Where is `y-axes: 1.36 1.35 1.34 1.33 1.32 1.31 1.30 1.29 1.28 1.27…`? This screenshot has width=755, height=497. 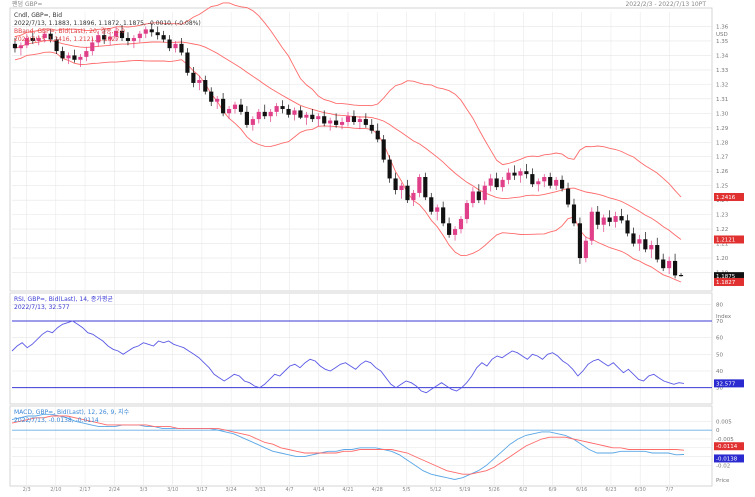
y-axes: 1.36 1.35 1.34 1.33 1.32 1.31 1.30 1.29 1.28 1.27… is located at coordinates (729, 254).